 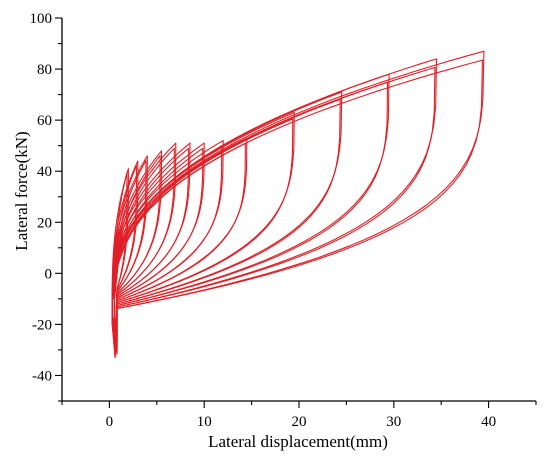 What do you see at coordinates (44, 172) in the screenshot?
I see `y-tick-label: 40` at bounding box center [44, 172].